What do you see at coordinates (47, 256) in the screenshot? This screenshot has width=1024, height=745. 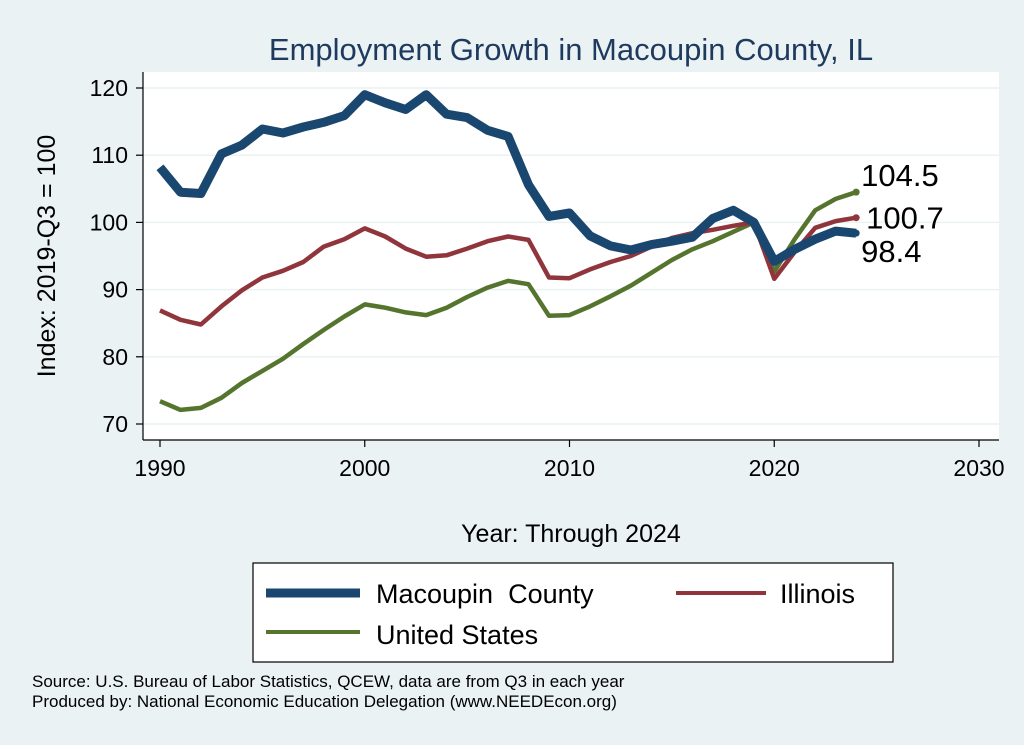 I see `y-axis-label: Index: 2019-Q3 = 100` at bounding box center [47, 256].